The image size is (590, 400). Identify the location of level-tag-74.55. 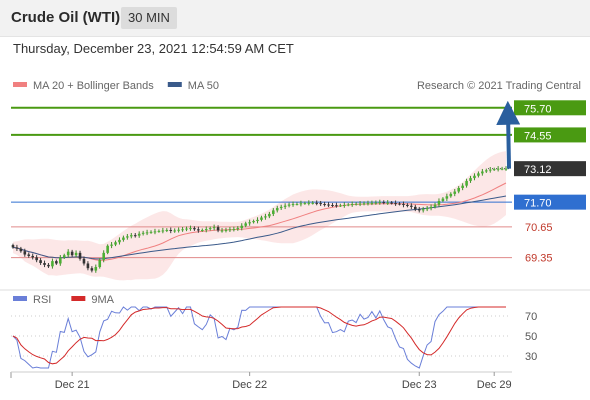
(550, 135).